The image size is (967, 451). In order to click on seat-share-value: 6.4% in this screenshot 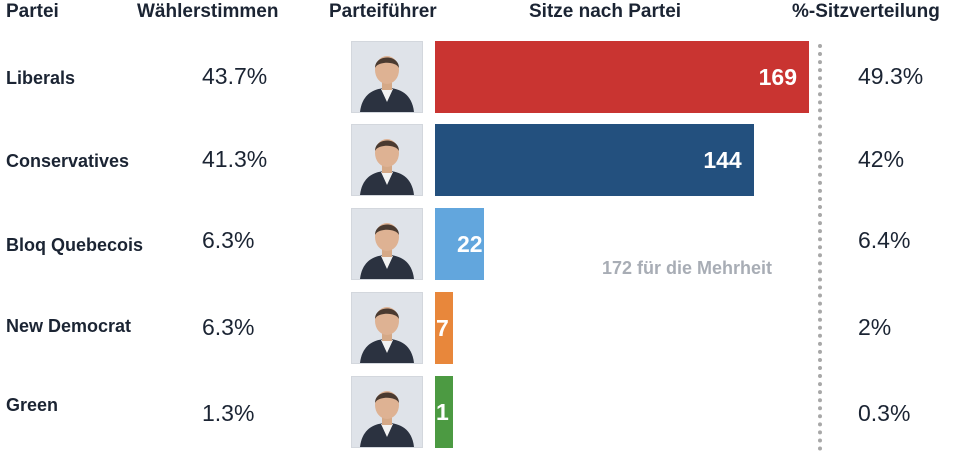, I will do `click(884, 240)`.